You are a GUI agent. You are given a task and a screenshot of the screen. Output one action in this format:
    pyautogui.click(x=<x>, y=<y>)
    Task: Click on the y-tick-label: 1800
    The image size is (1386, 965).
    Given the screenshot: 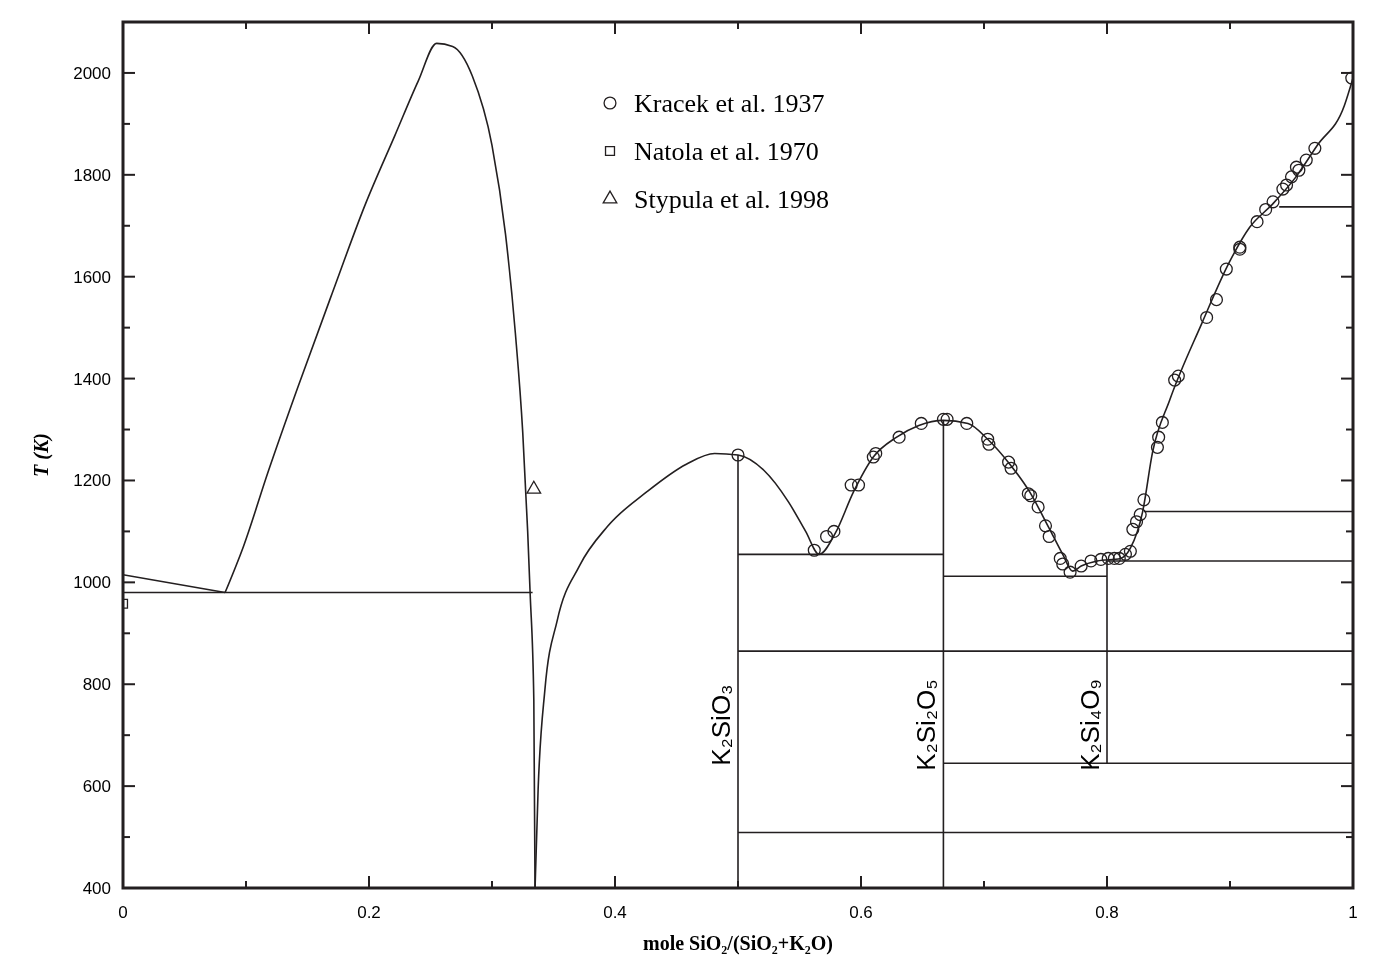 What is the action you would take?
    pyautogui.click(x=92, y=175)
    